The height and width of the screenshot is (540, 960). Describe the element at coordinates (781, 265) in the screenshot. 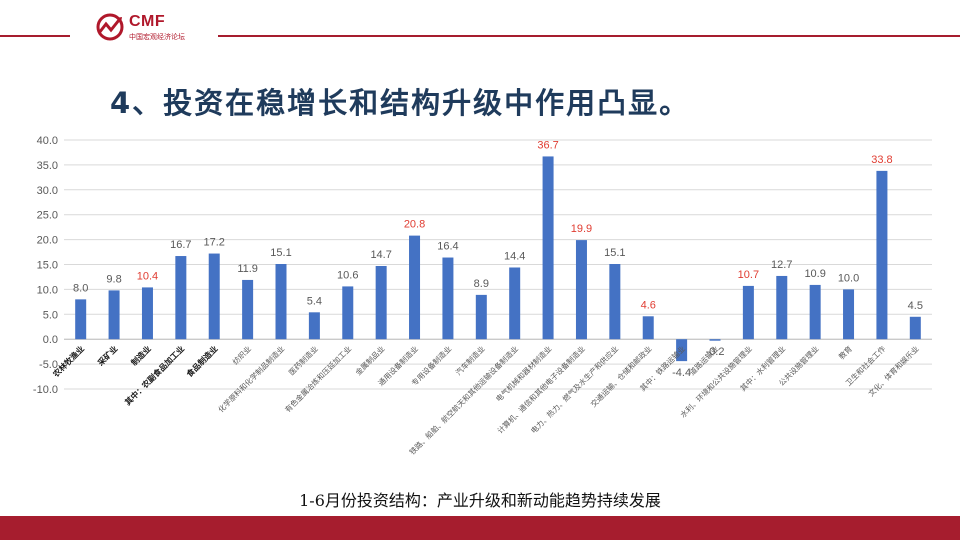

I see `data-label: 12.7` at that location.